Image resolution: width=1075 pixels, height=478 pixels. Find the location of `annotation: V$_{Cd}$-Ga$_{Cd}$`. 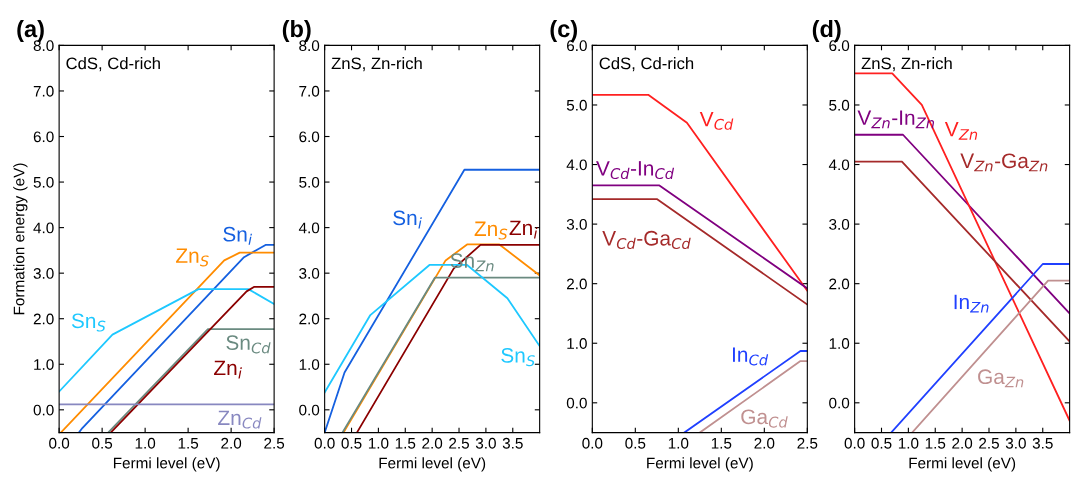

annotation: V$_{Cd}$-Ga$_{Cd}$ is located at coordinates (646, 240).